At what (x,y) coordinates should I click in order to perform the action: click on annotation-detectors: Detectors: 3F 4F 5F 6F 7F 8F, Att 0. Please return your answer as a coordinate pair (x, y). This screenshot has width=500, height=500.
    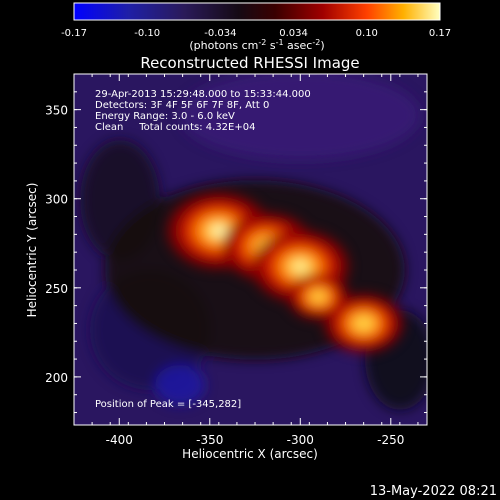
    Looking at the image, I should click on (182, 105).